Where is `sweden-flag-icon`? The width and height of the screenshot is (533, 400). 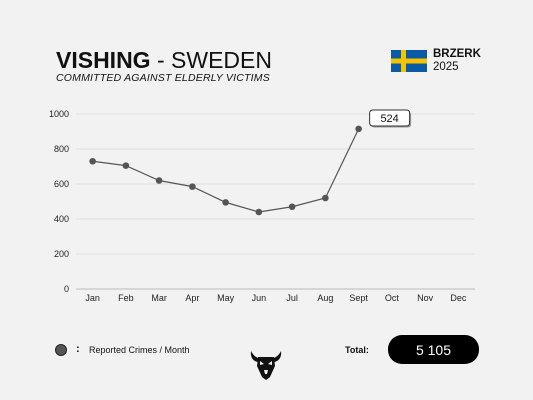 sweden-flag-icon is located at coordinates (409, 61).